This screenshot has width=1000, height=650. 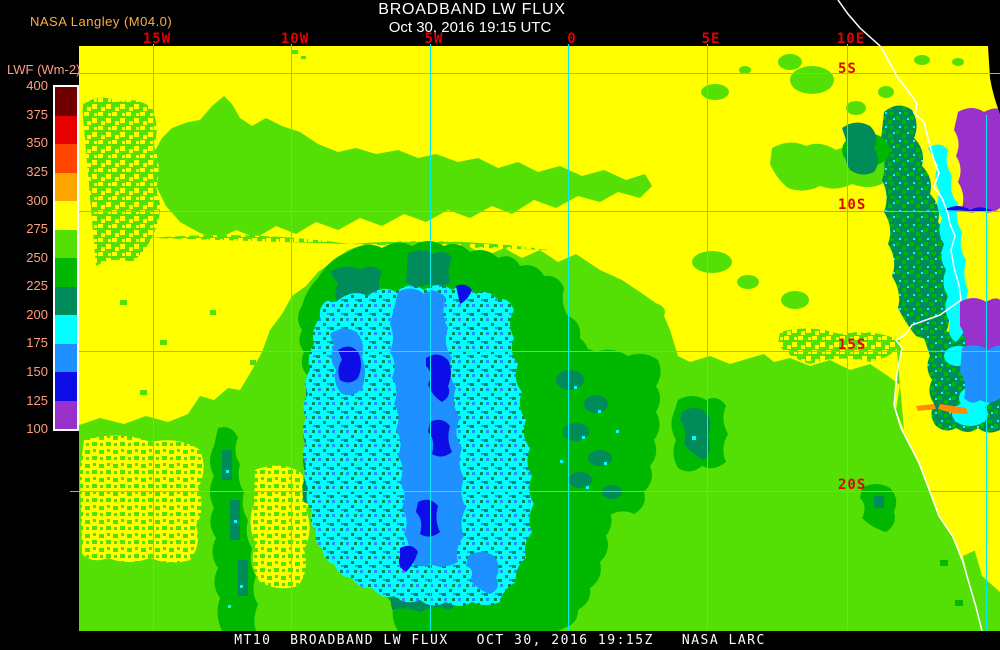 I want to click on east-lobe-cyan-specks, so click(x=589, y=437).